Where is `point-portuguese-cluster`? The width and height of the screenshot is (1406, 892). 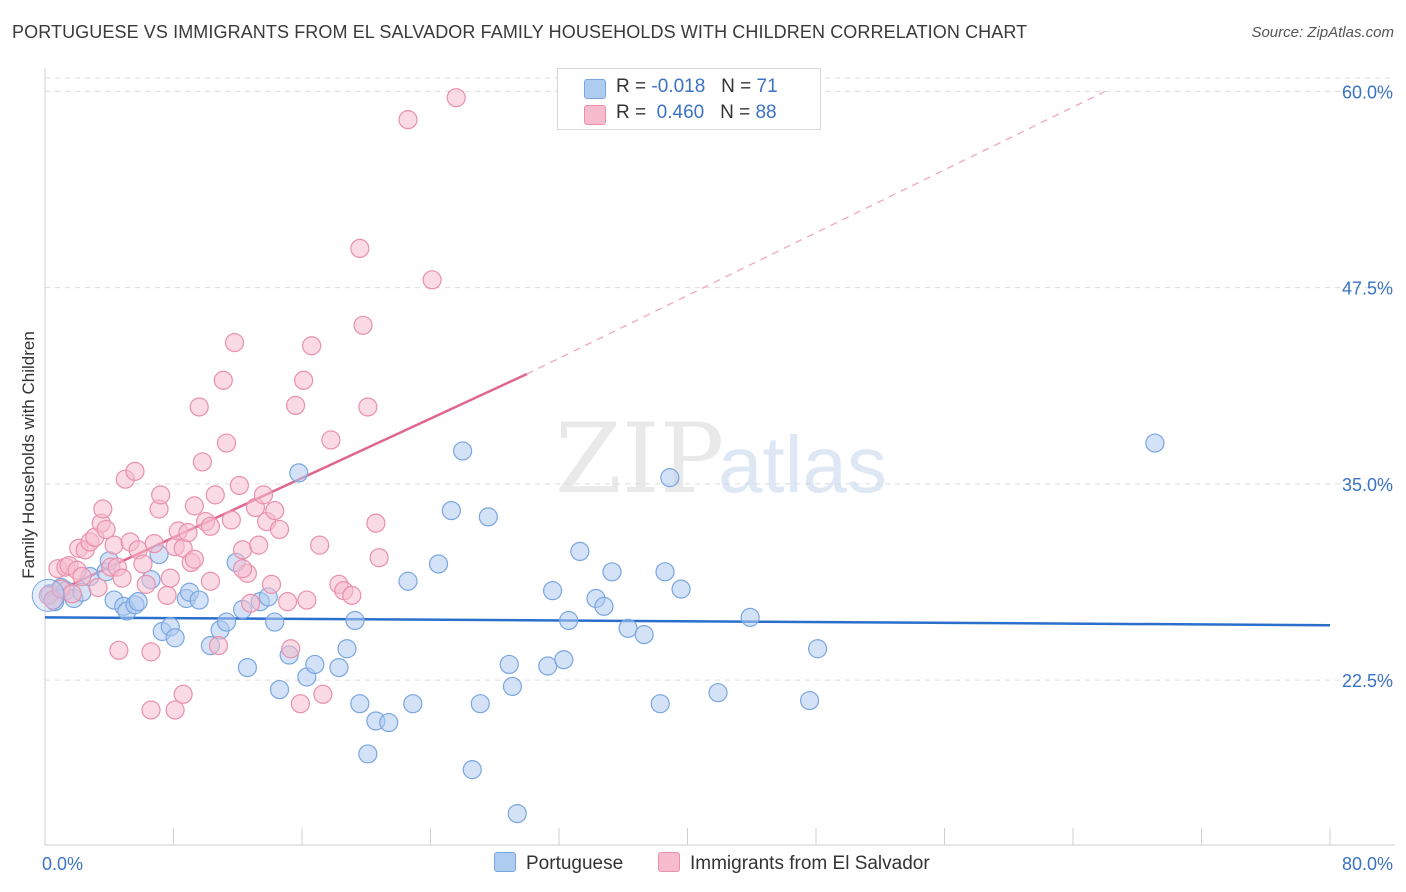
point-portuguese-cluster is located at coordinates (48, 595).